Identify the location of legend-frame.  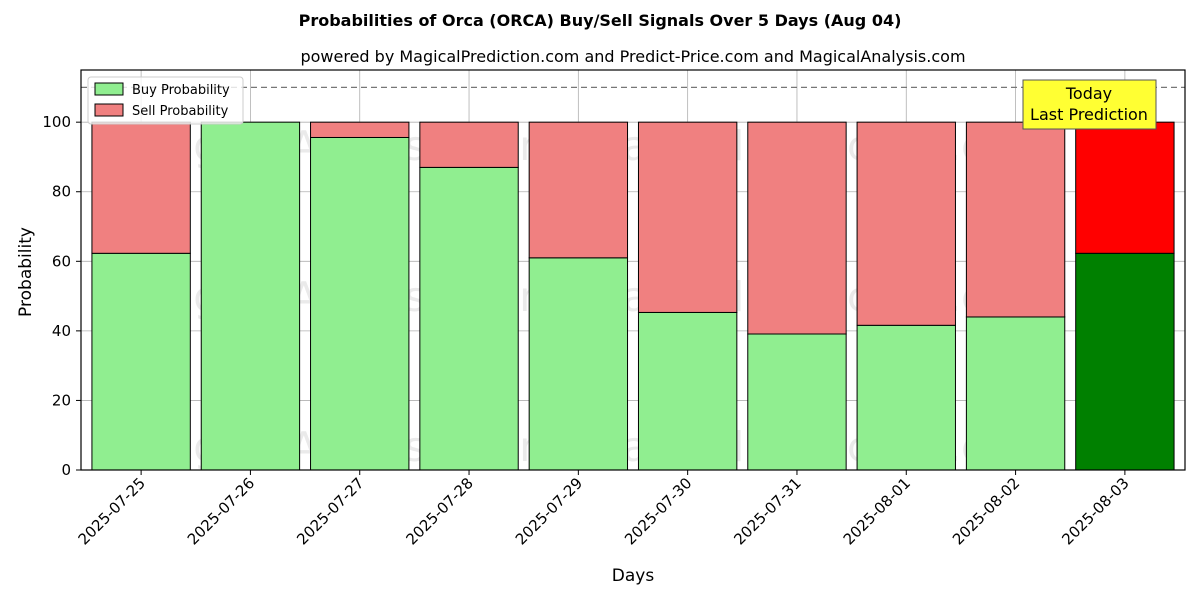
(165, 100).